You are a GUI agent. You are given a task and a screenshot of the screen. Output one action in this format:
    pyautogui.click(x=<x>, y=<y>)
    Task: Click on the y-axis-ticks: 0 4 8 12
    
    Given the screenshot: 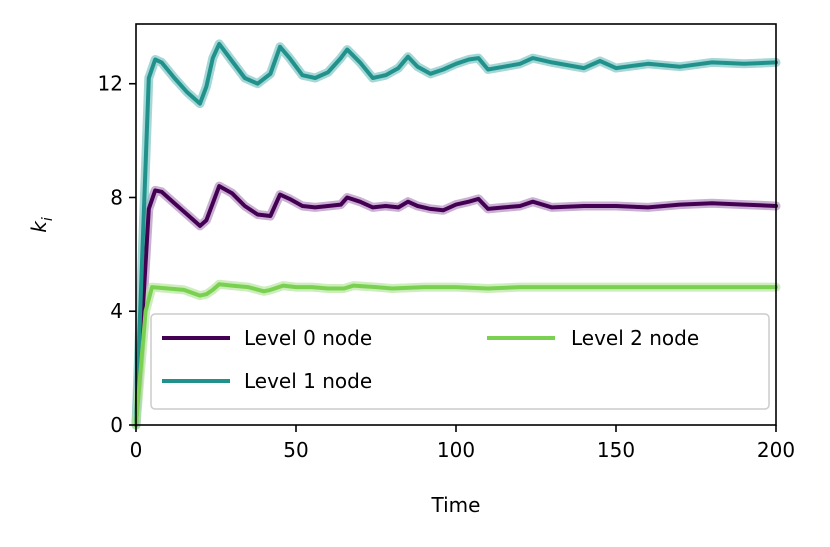 What is the action you would take?
    pyautogui.click(x=117, y=254)
    